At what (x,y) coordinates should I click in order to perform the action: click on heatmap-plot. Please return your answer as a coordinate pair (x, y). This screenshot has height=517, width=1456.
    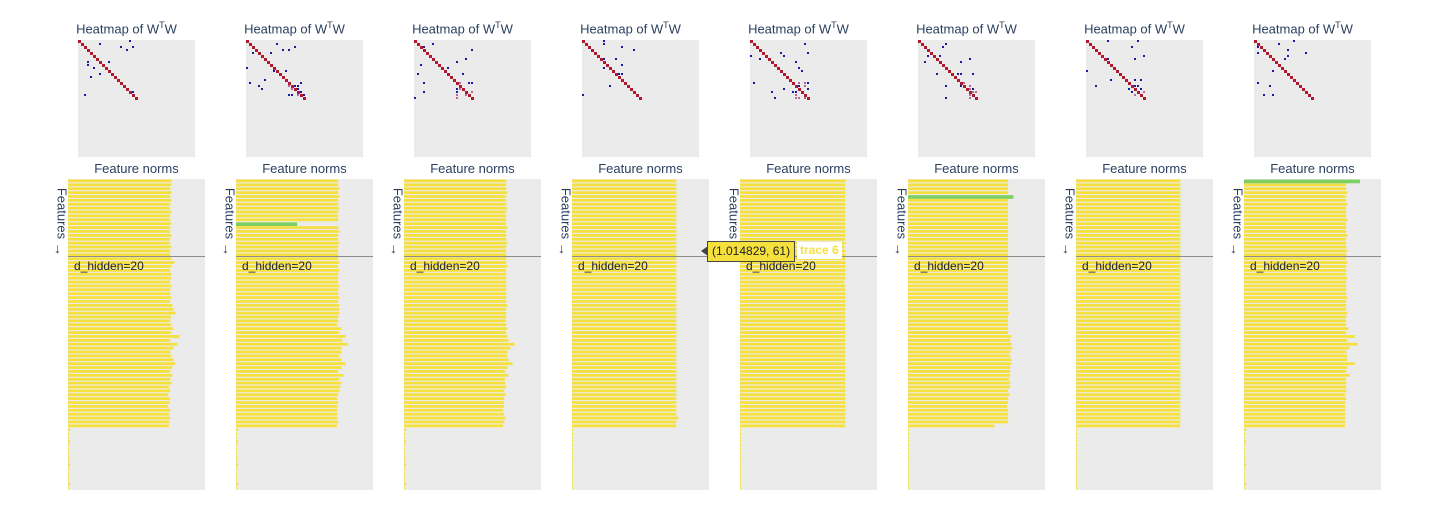
    Looking at the image, I should click on (1116, 70).